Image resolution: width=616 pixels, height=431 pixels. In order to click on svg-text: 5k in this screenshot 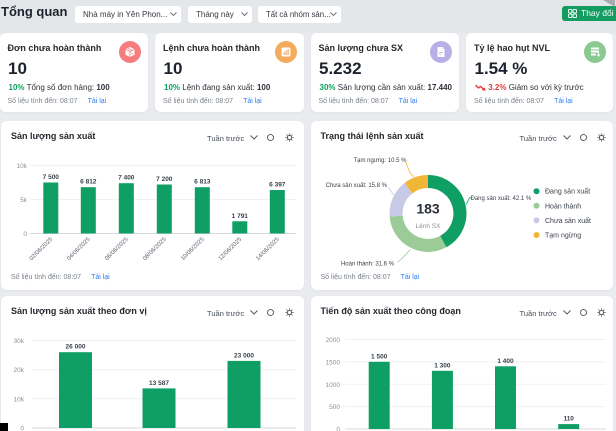, I will do `click(24, 200)`.